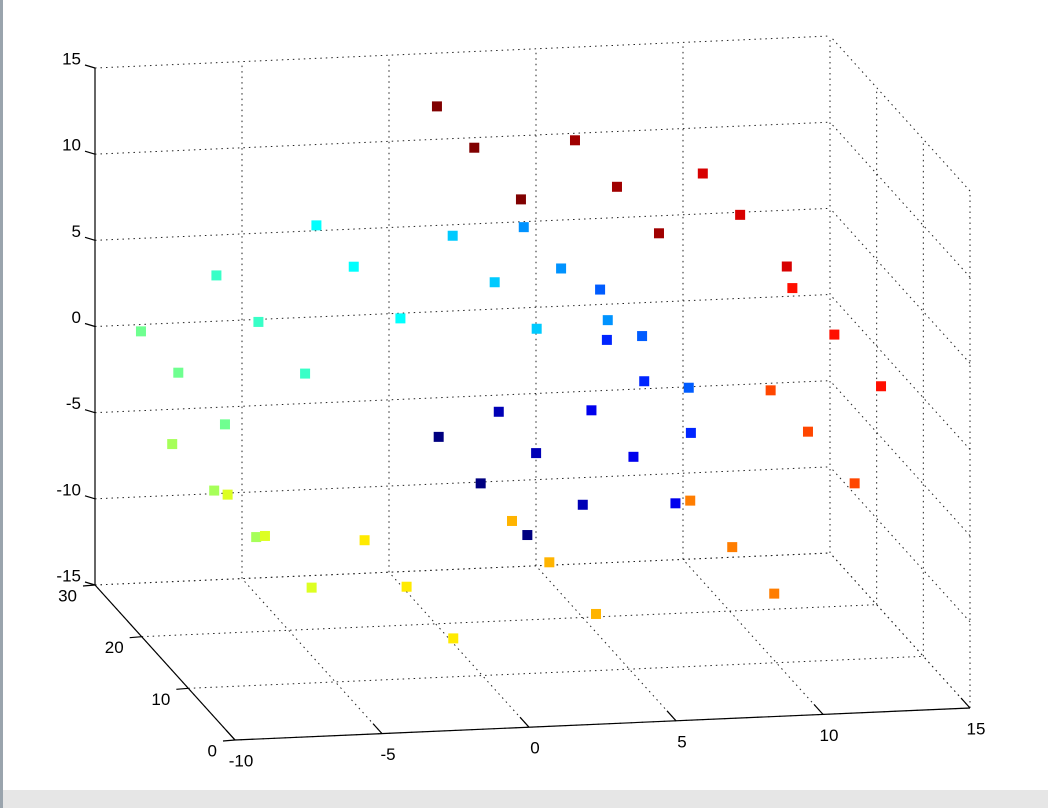  What do you see at coordinates (524, 799) in the screenshot?
I see `window-bottom-bar` at bounding box center [524, 799].